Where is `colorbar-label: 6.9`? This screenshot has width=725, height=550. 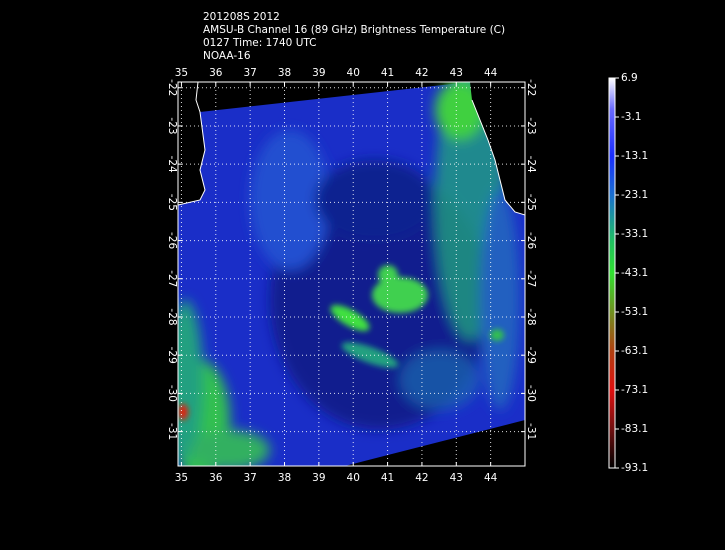 colorbar-label: 6.9 is located at coordinates (629, 78).